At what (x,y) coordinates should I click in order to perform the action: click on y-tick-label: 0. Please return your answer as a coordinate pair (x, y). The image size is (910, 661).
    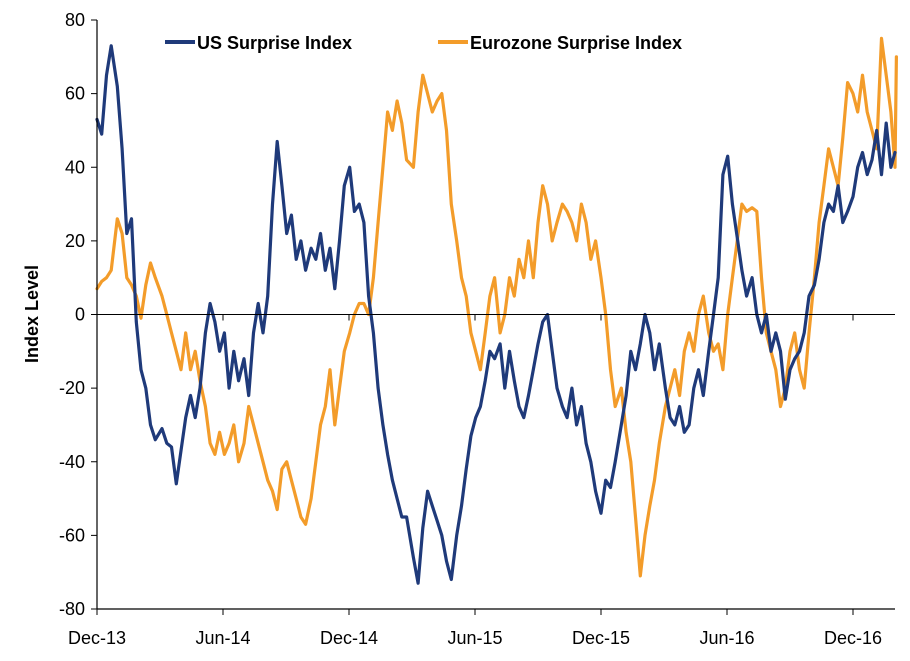
    Looking at the image, I should click on (80, 315).